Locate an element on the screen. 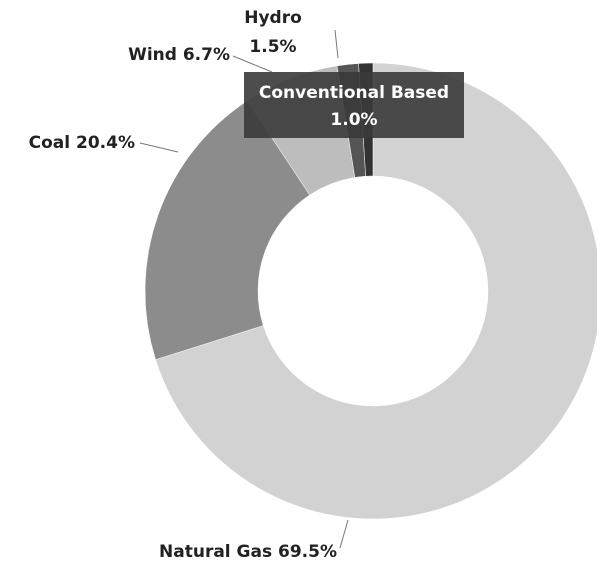 This screenshot has width=597, height=569. slice-value: 1.5% is located at coordinates (272, 47).